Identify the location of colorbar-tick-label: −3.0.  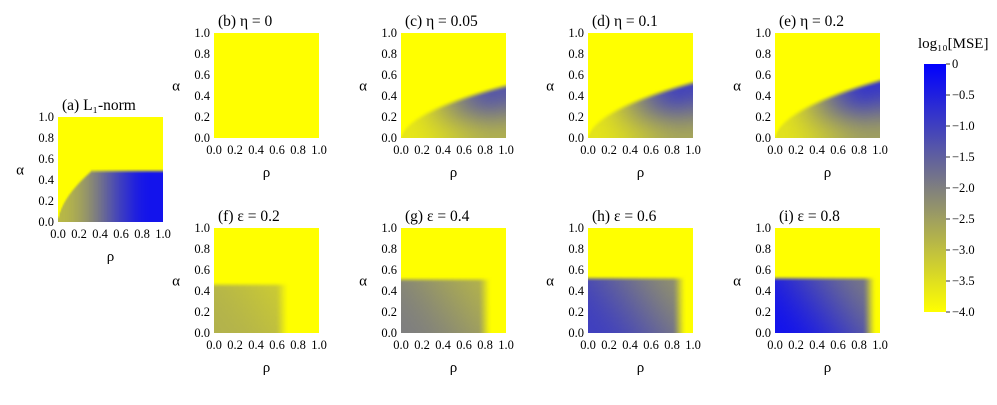
(963, 250).